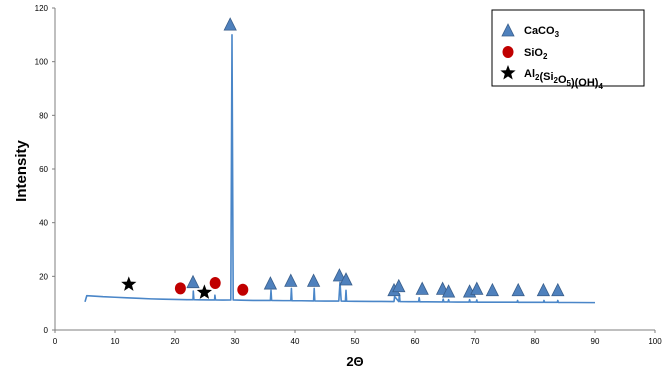  I want to click on x-tick-label: 70, so click(475, 341).